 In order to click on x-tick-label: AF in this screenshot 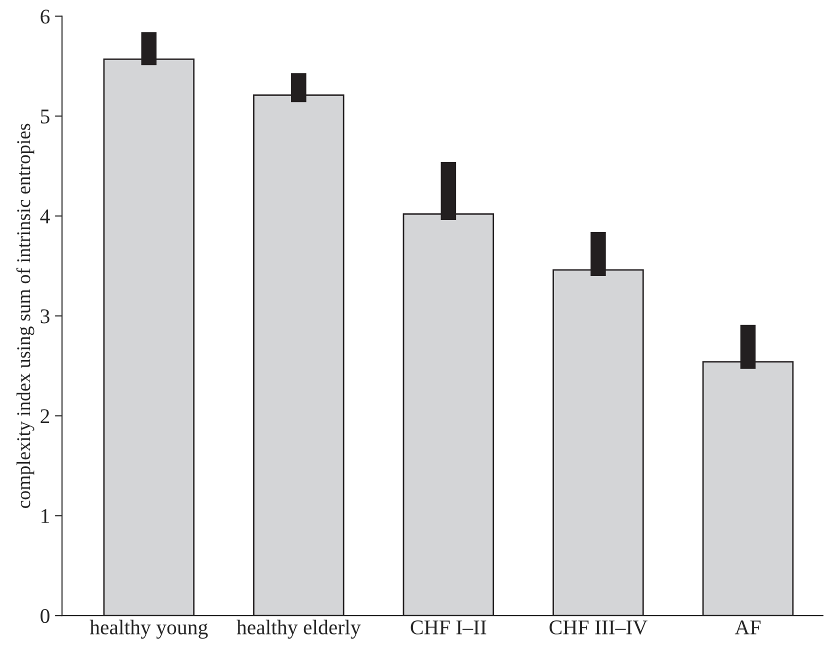, I will do `click(747, 627)`.